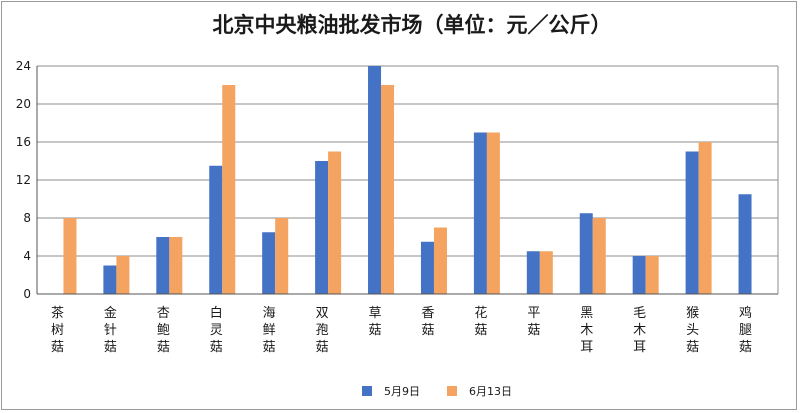 The width and height of the screenshot is (800, 413). What do you see at coordinates (692, 330) in the screenshot?
I see `x-category-label: 猴头菇` at bounding box center [692, 330].